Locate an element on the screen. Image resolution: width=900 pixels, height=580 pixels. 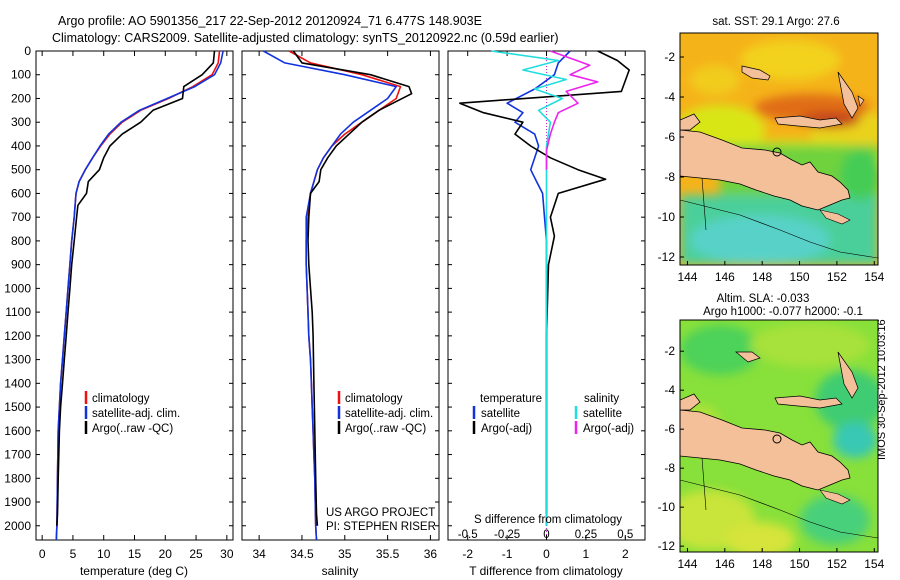
legend-label-s-argo: Argo(-adj) is located at coordinates (608, 429).